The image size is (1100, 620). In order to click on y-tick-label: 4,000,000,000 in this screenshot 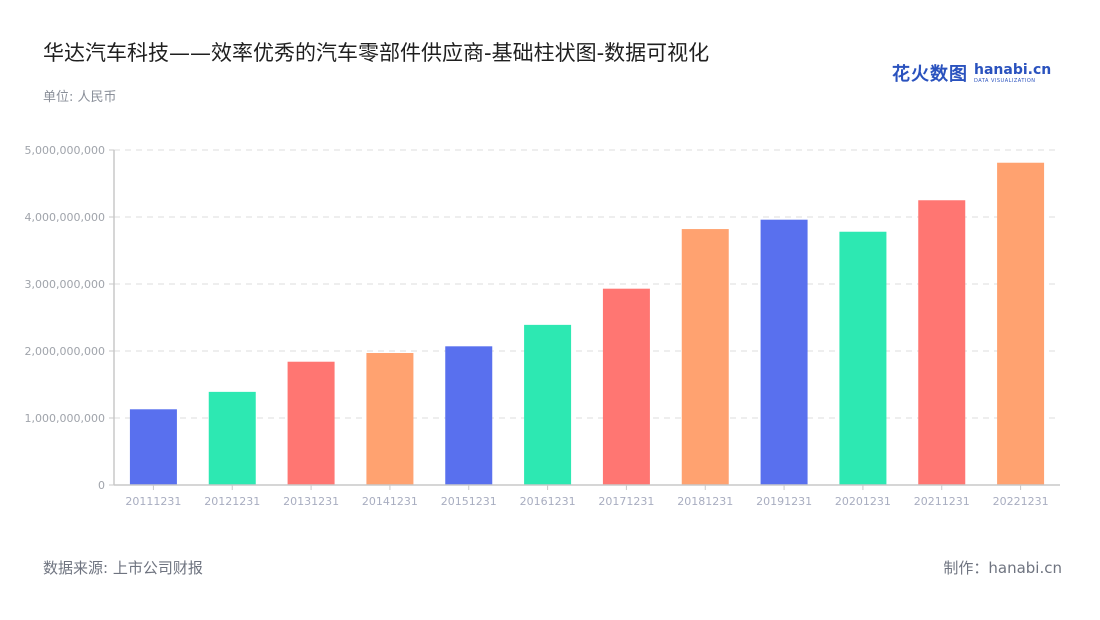, I will do `click(65, 217)`.